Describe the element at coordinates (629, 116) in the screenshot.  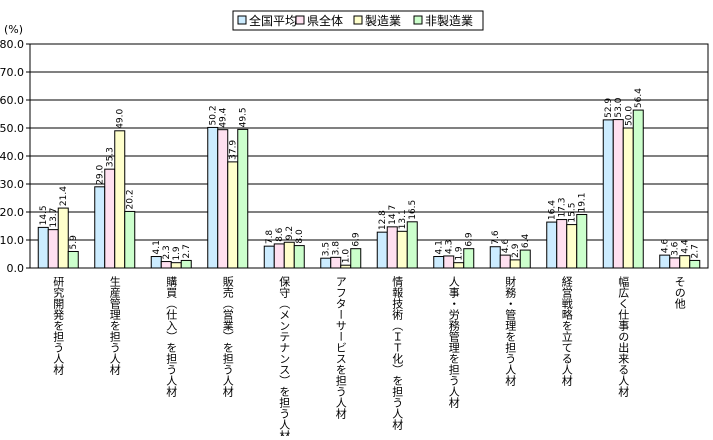
I see `data-label: 50.0` at that location.